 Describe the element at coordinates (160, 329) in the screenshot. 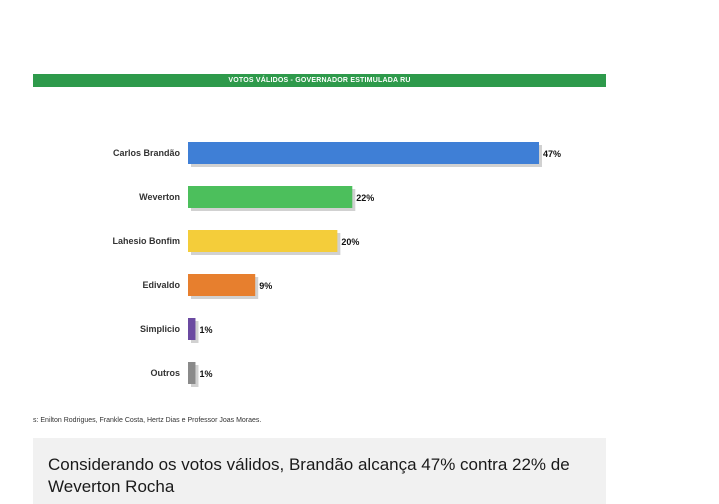

I see `category-label: Simplicio` at that location.